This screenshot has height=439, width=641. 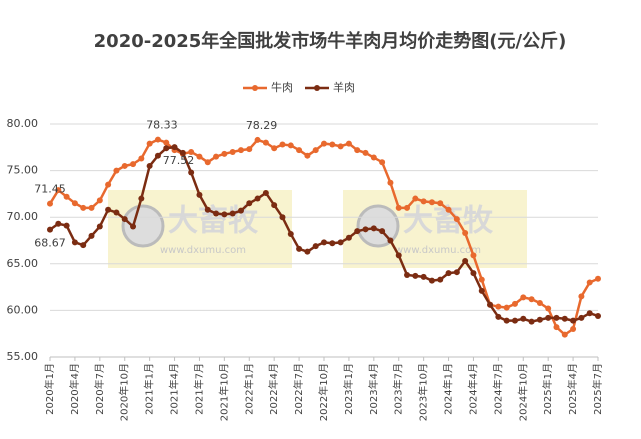 I want to click on x-tick-label: 2022年7月, so click(x=298, y=389).